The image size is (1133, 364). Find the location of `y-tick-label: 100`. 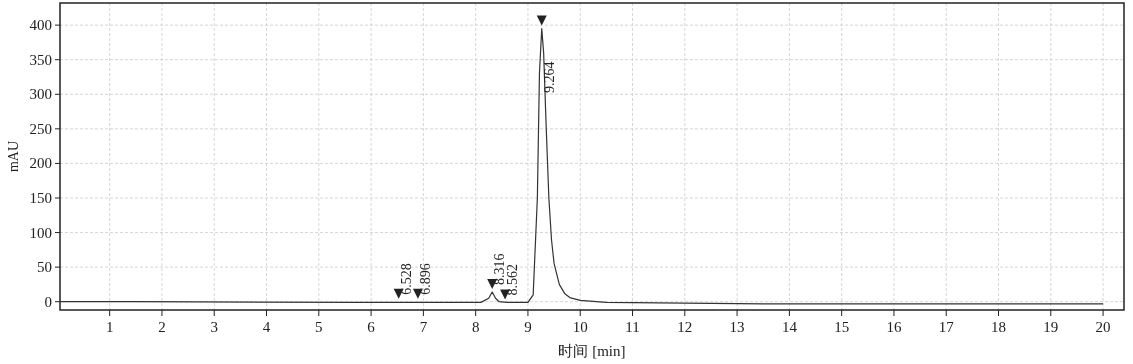

y-tick-label: 100 is located at coordinates (40, 232).